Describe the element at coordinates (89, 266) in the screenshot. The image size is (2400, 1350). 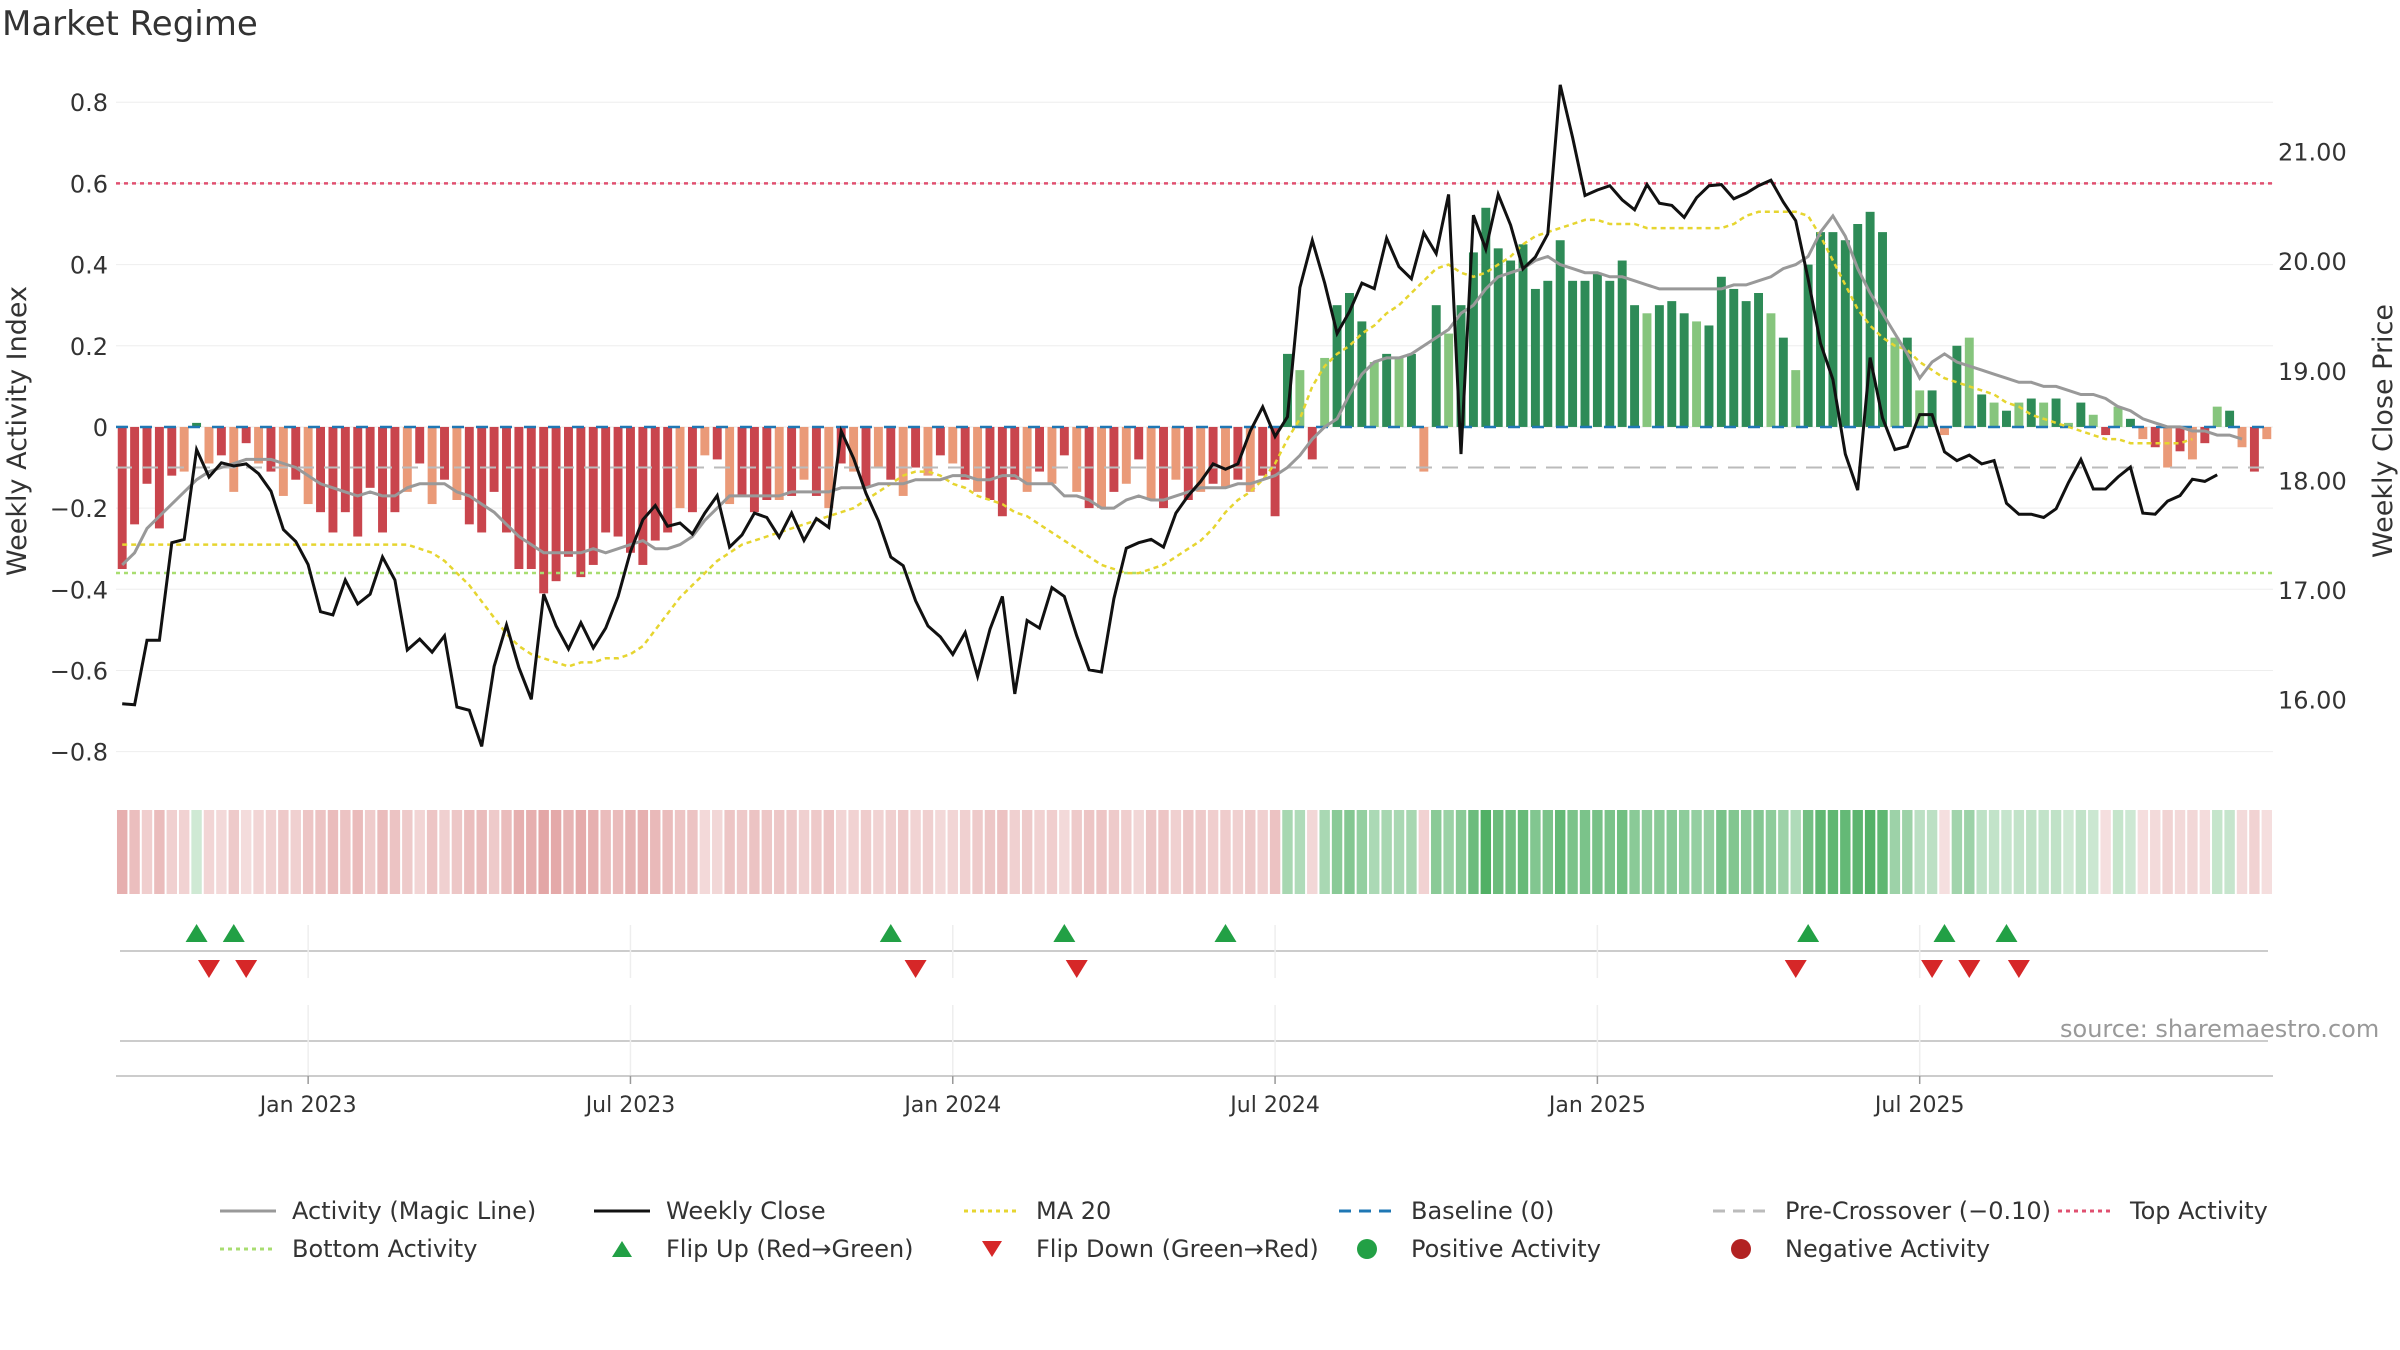
I see `y-tick-left: 0.4` at that location.